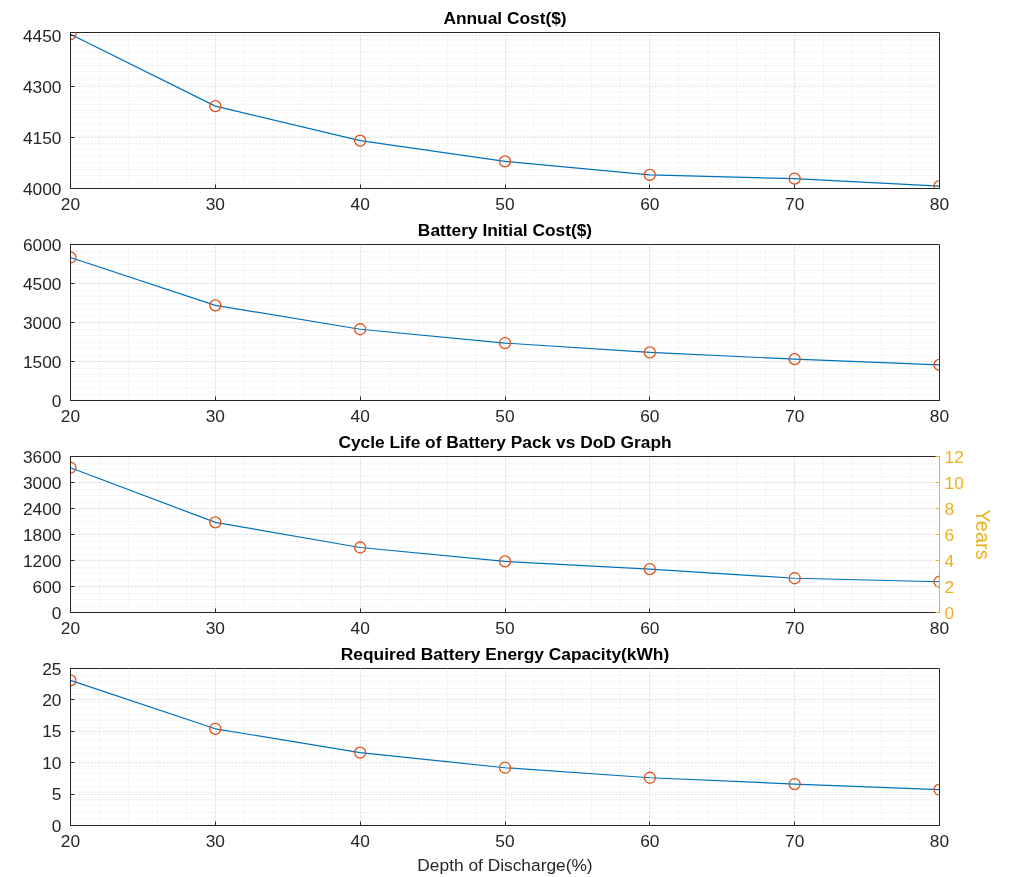 The height and width of the screenshot is (877, 1009). I want to click on y2-tick-label: 2, so click(949, 586).